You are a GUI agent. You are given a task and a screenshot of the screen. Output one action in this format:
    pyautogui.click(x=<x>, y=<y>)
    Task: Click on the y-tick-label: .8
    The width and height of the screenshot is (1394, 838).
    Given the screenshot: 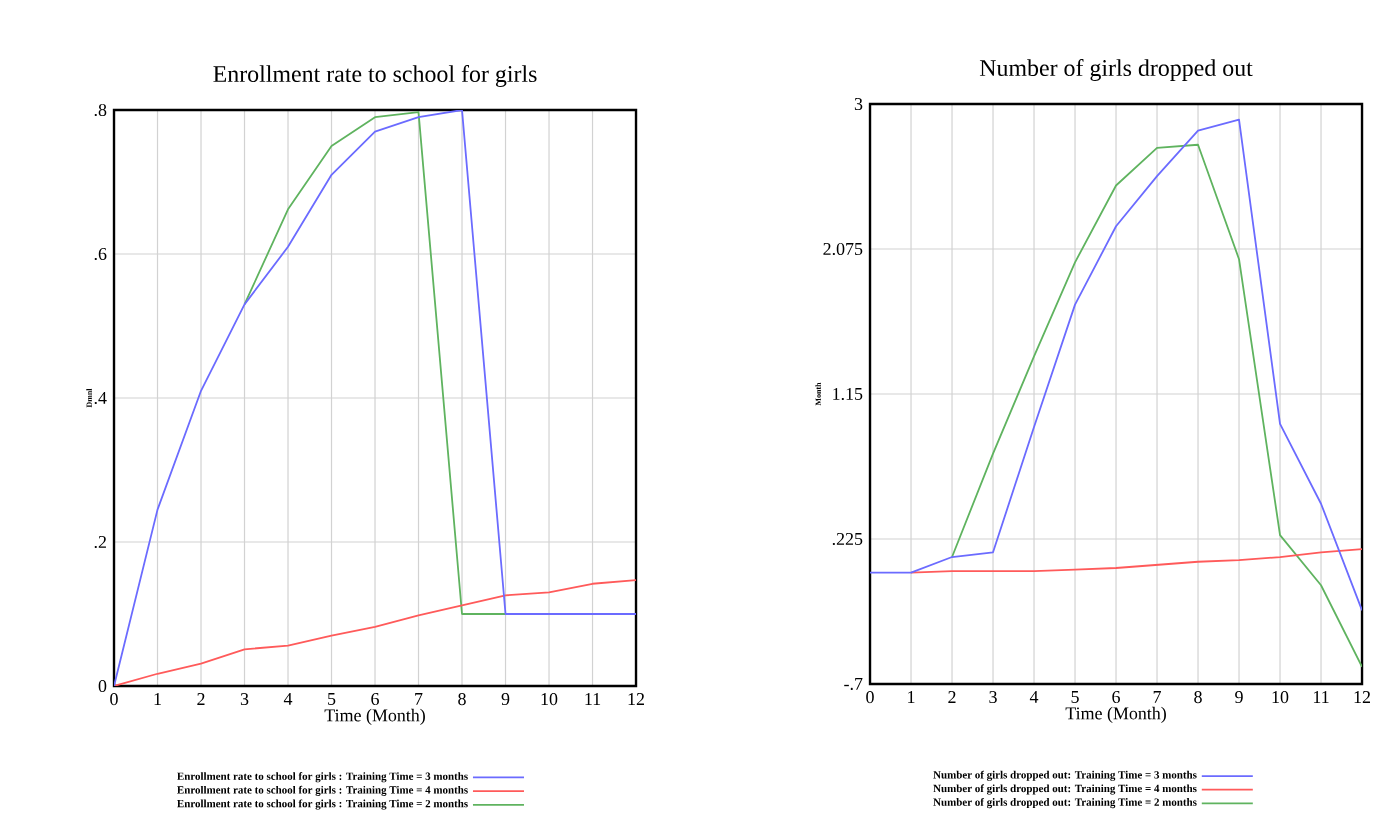 What is the action you would take?
    pyautogui.click(x=100, y=110)
    